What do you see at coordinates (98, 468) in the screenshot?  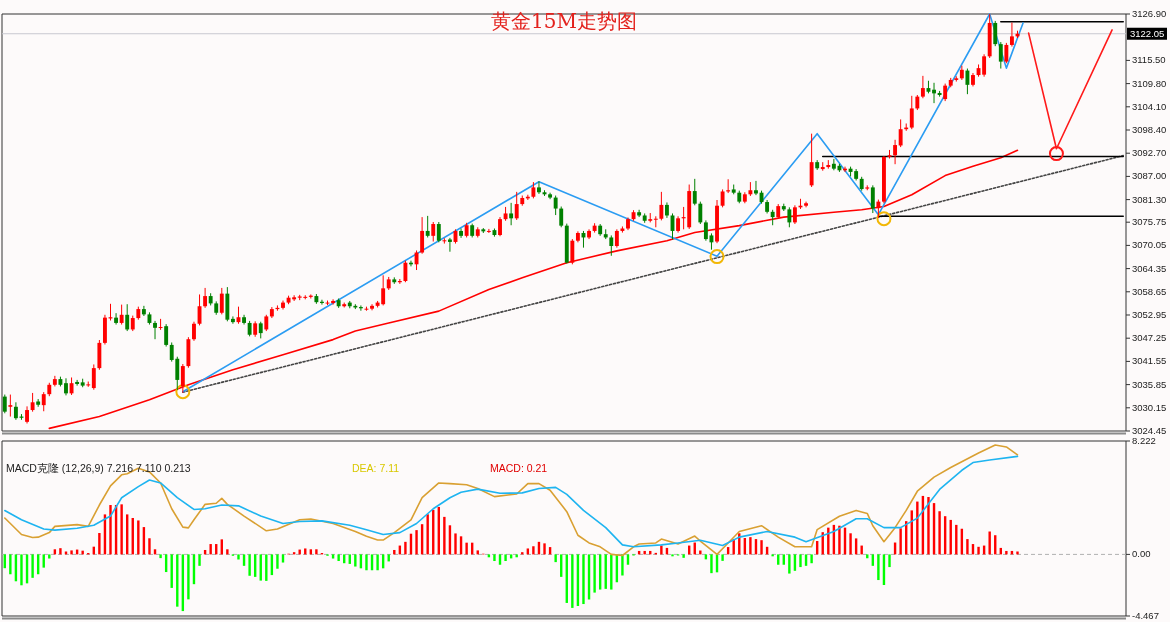 I see `annotation: MACD克隆 (12,26,9) 7.216 7.110 0.213` at bounding box center [98, 468].